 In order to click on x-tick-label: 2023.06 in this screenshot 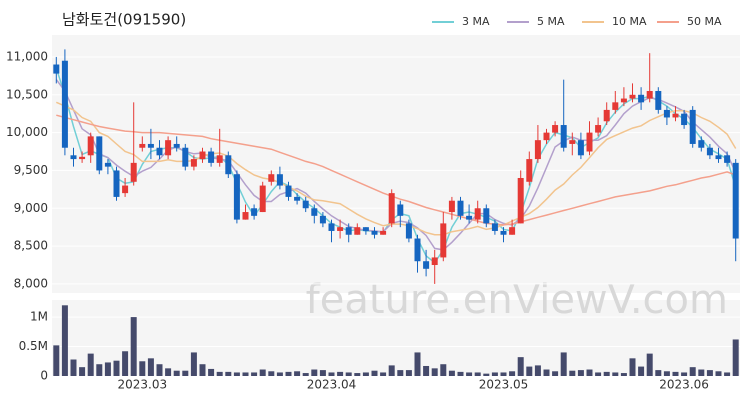, I will do `click(684, 385)`.